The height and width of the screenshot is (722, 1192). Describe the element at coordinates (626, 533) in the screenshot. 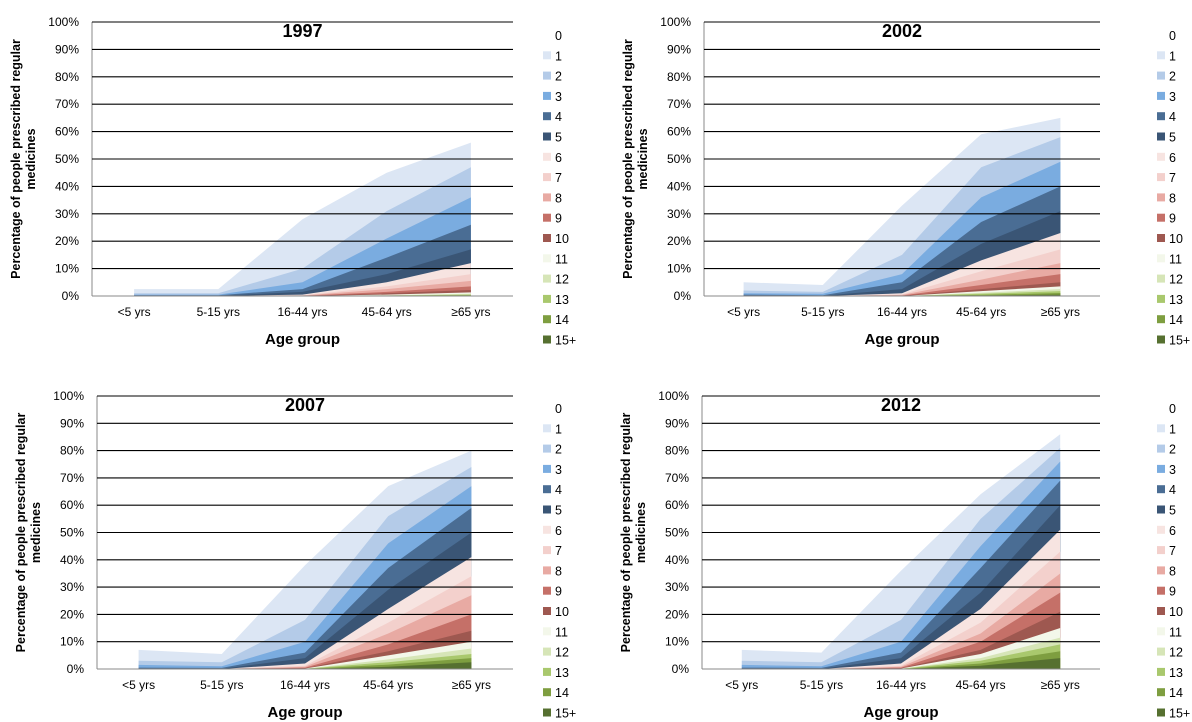

I see `y-axis-title-line: Percentage of people prescribed regular` at that location.